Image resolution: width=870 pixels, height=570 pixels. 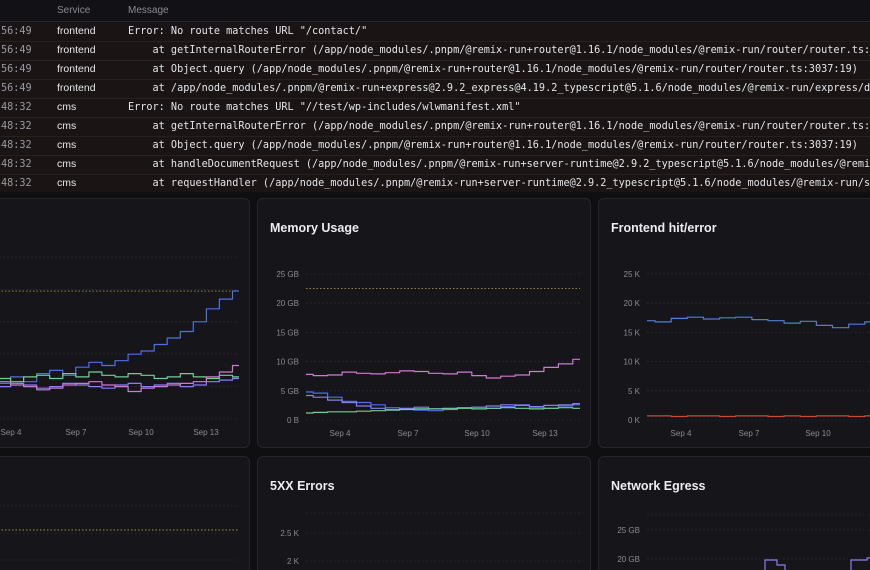 I want to click on y-tick-label: 0 B, so click(x=293, y=420).